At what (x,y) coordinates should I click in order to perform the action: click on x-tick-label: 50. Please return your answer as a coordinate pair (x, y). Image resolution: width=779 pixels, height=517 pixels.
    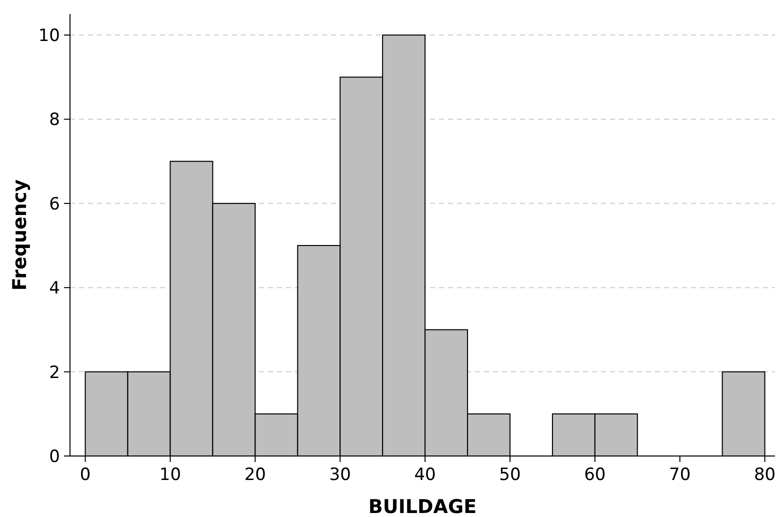
    Looking at the image, I should click on (510, 475).